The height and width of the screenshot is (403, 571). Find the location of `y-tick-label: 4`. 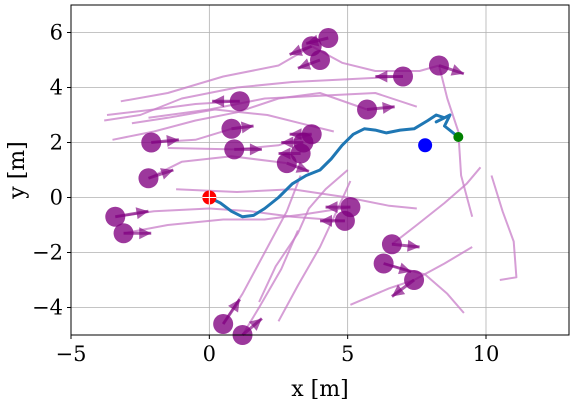

y-tick-label: 4 is located at coordinates (56, 88).